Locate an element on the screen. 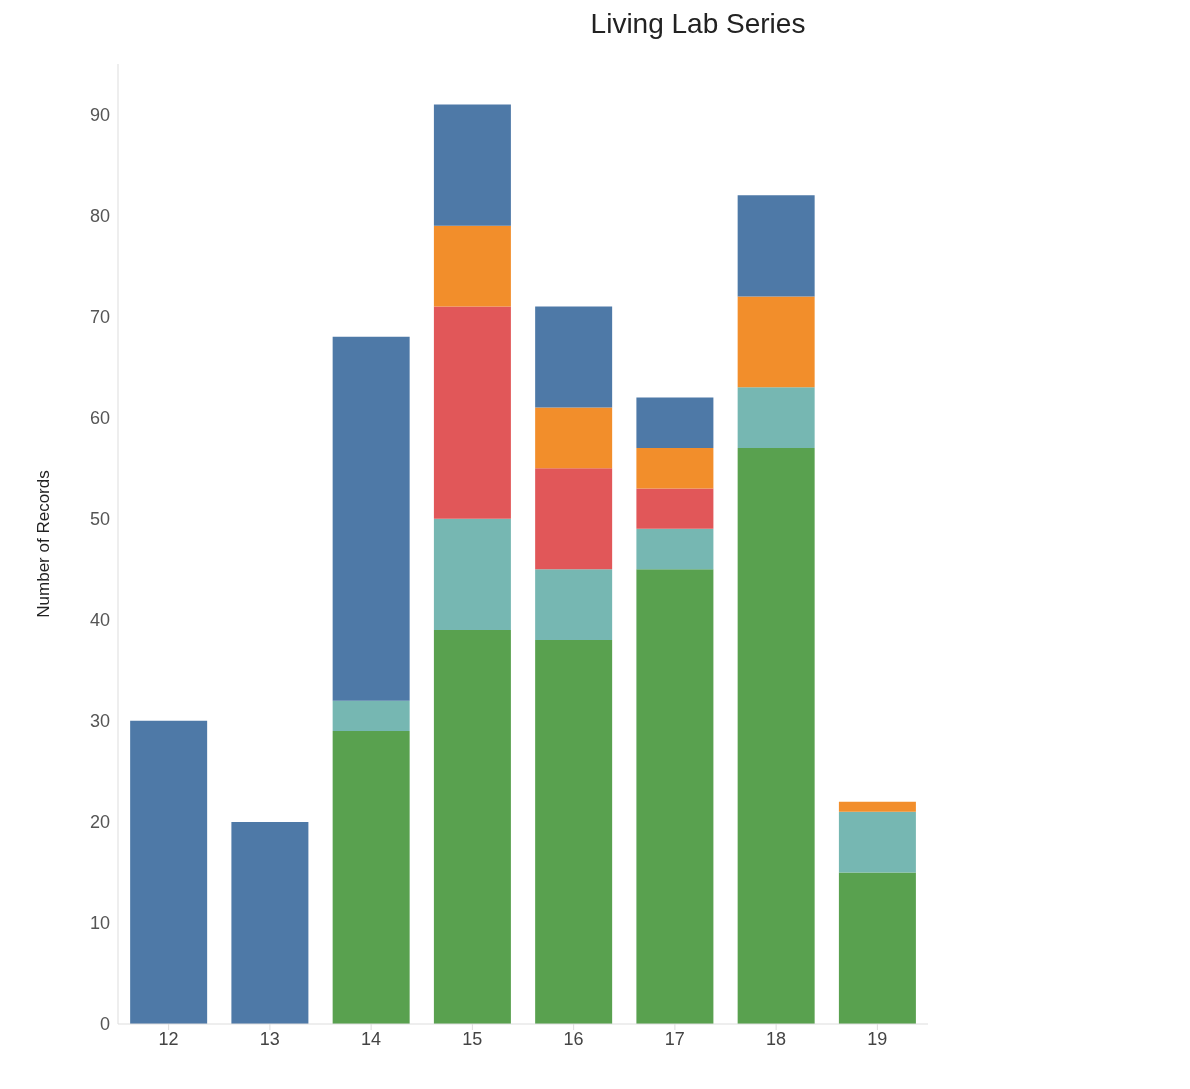  x-tick-label: 14 is located at coordinates (371, 1038).